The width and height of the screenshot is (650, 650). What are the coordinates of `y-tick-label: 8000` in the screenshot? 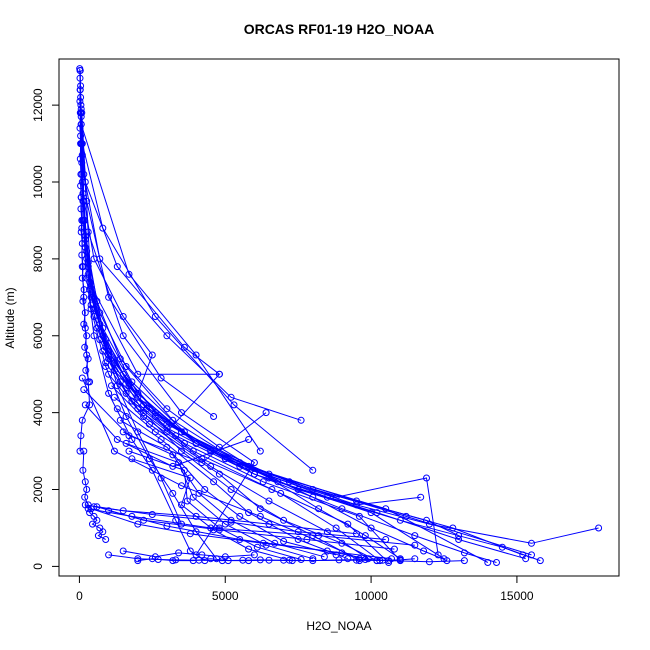 It's located at (38, 258).